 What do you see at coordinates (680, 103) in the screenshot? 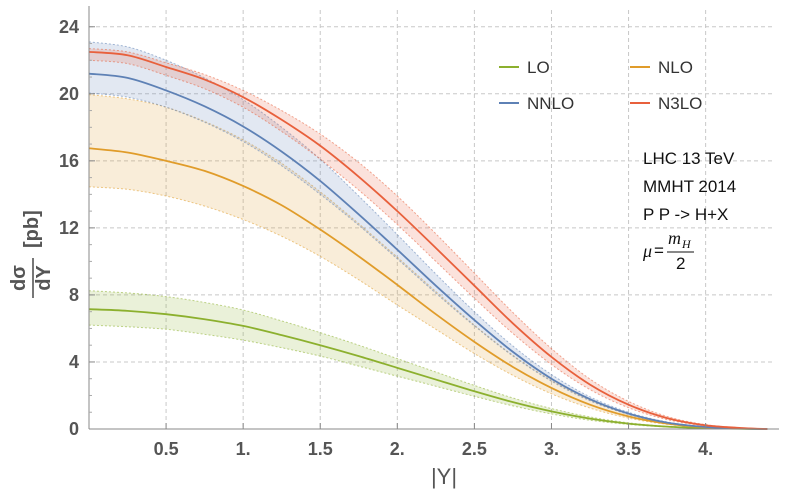
I see `legend-label-n3lo: N3LO` at bounding box center [680, 103].